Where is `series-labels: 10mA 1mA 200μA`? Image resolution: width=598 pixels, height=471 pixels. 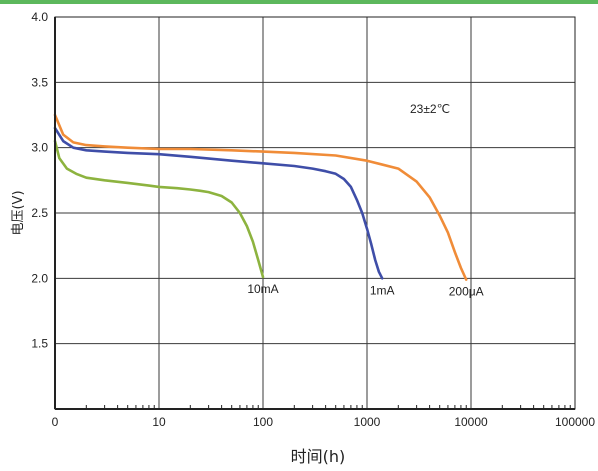
series-labels: 10mA 1mA 200μA is located at coordinates (365, 290).